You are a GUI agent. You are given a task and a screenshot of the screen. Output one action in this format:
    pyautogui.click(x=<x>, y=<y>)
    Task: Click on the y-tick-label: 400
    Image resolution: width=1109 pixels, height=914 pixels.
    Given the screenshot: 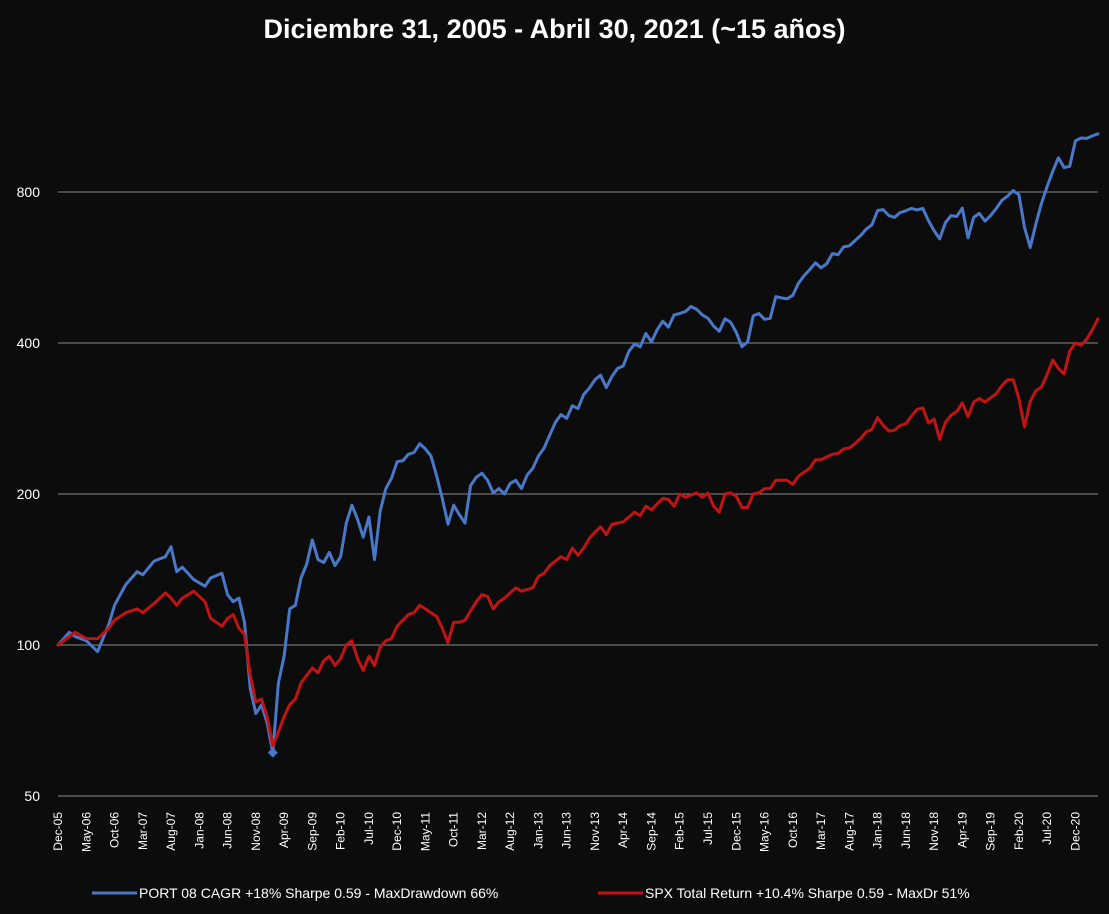 What is the action you would take?
    pyautogui.click(x=29, y=343)
    